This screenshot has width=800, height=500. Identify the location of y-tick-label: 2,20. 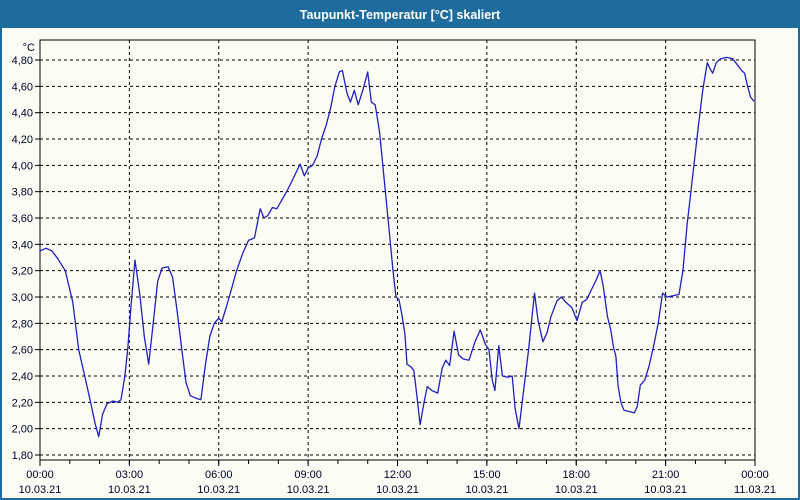
(22, 403).